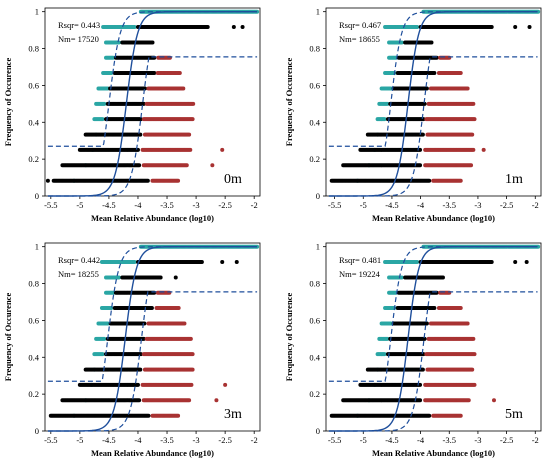 The image size is (550, 467). I want to click on panel-depth-label: 0m, so click(233, 179).